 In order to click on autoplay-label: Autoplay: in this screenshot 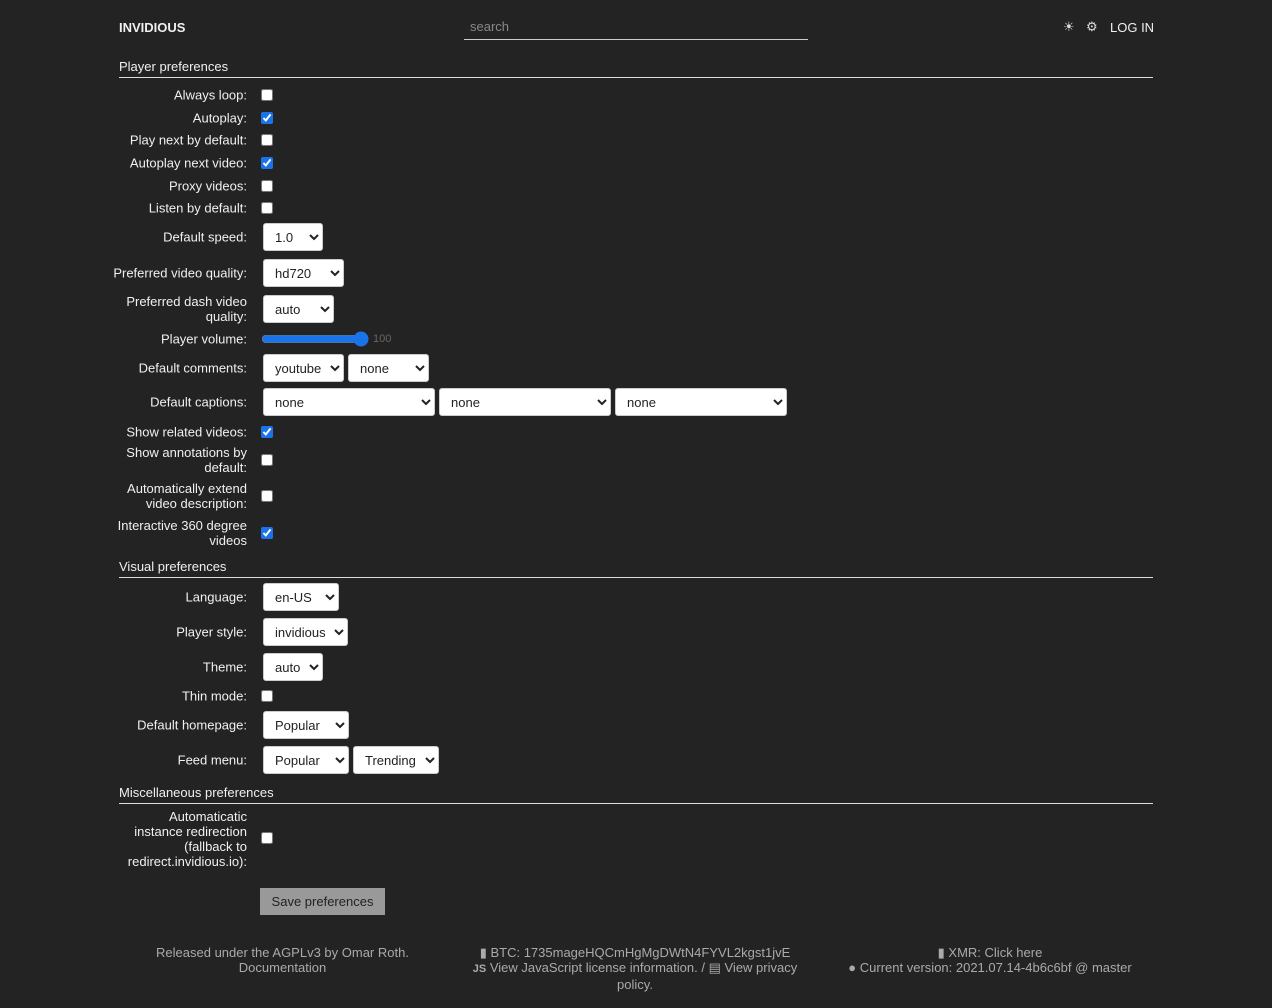, I will do `click(219, 118)`.